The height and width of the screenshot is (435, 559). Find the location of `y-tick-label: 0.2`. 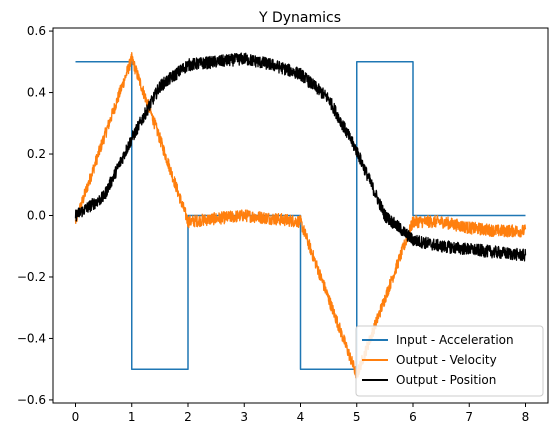

y-tick-label: 0.2 is located at coordinates (36, 154).